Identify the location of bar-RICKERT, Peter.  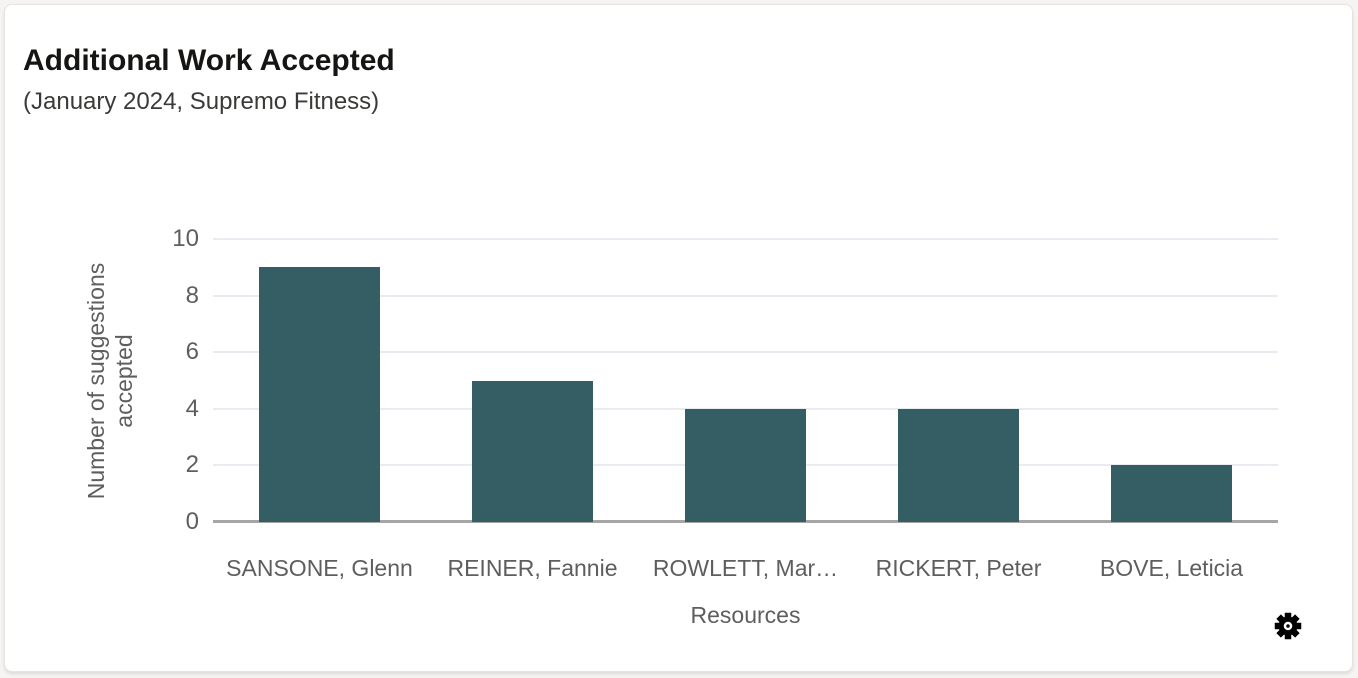
(958, 465).